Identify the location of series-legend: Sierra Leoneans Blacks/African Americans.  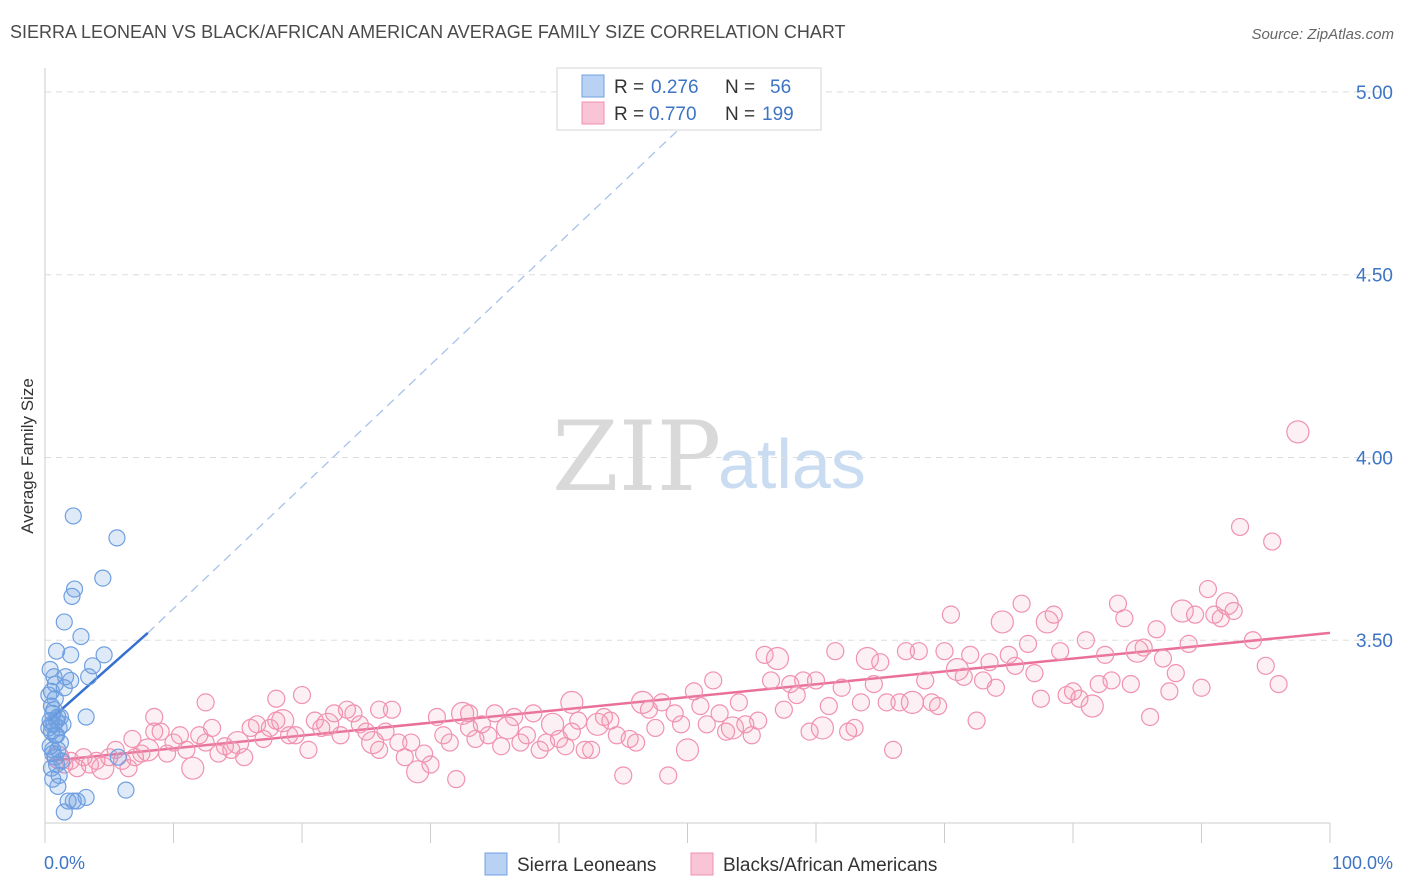
(710, 864).